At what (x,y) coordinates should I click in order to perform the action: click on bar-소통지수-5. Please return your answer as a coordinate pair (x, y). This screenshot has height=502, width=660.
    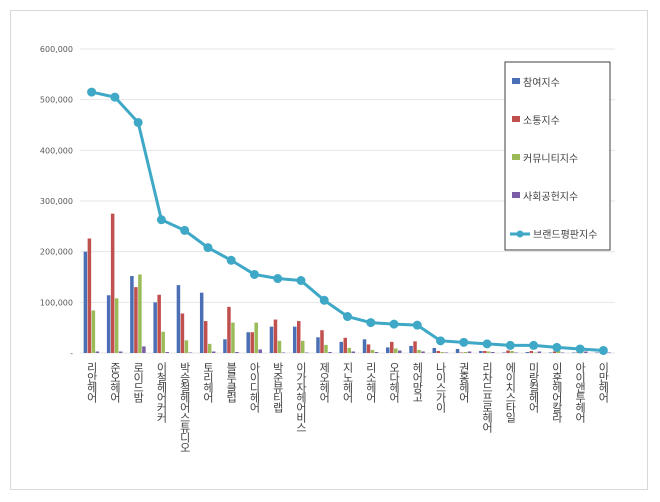
    Looking at the image, I should click on (205, 337).